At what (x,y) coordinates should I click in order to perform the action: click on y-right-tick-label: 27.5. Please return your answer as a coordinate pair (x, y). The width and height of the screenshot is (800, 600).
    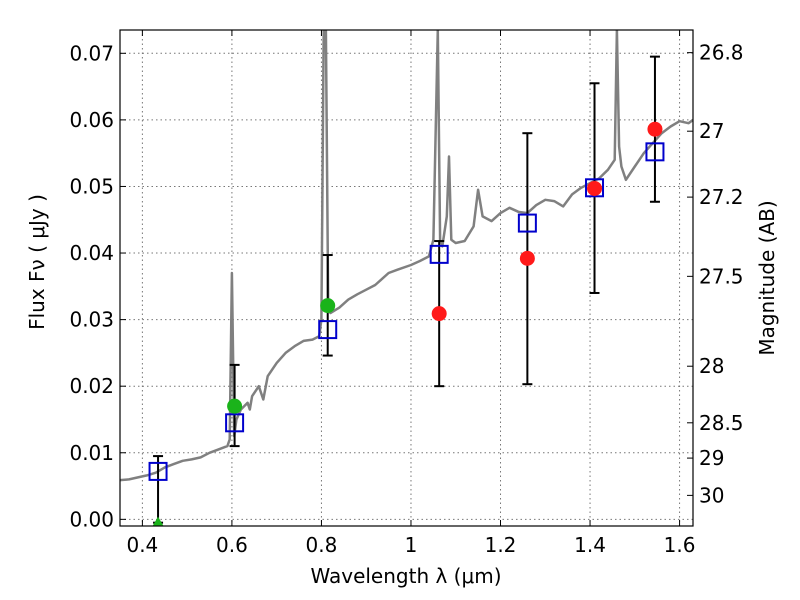
    Looking at the image, I should click on (721, 276).